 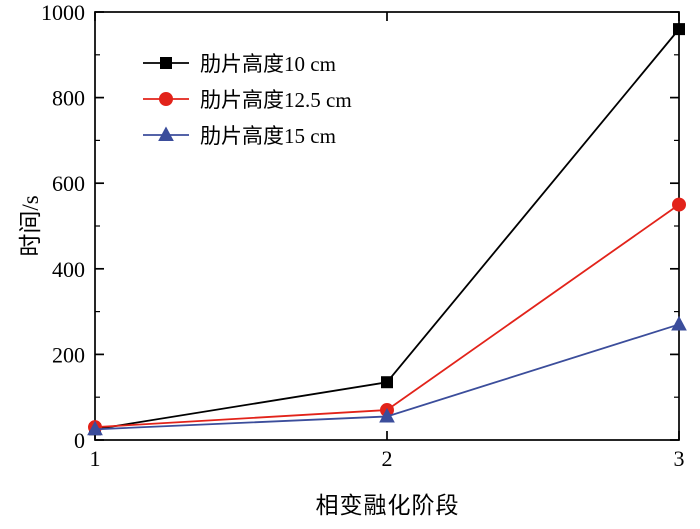 What do you see at coordinates (679, 458) in the screenshot?
I see `svg-text: 3` at bounding box center [679, 458].